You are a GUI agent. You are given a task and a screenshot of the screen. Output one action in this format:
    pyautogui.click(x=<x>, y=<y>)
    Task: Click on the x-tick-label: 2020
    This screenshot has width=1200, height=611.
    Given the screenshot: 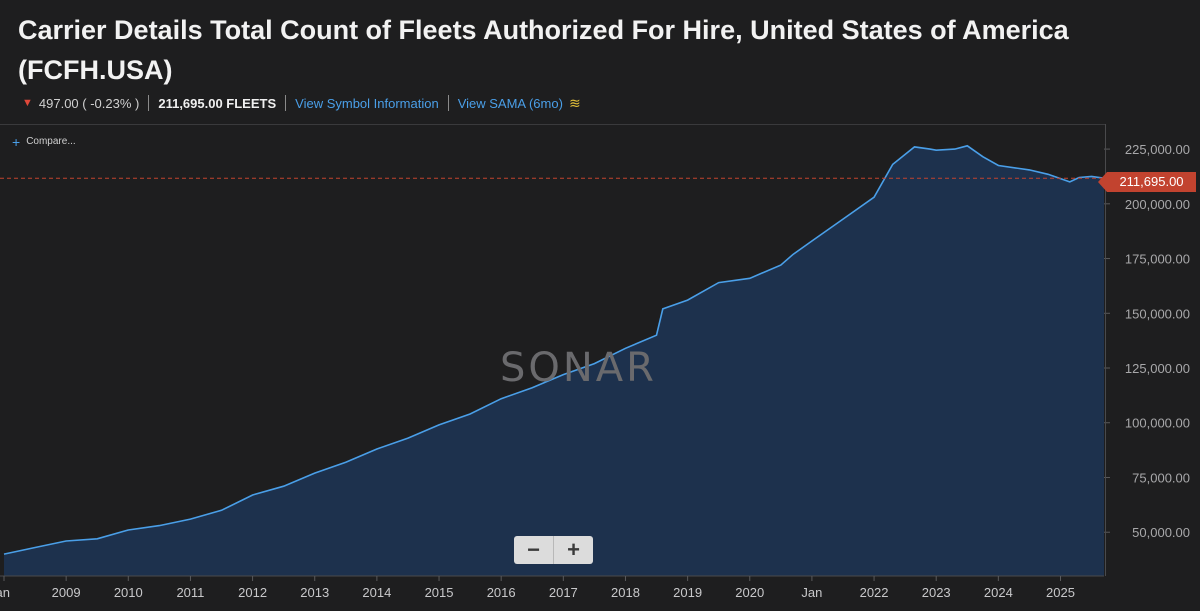 What is the action you would take?
    pyautogui.click(x=749, y=592)
    